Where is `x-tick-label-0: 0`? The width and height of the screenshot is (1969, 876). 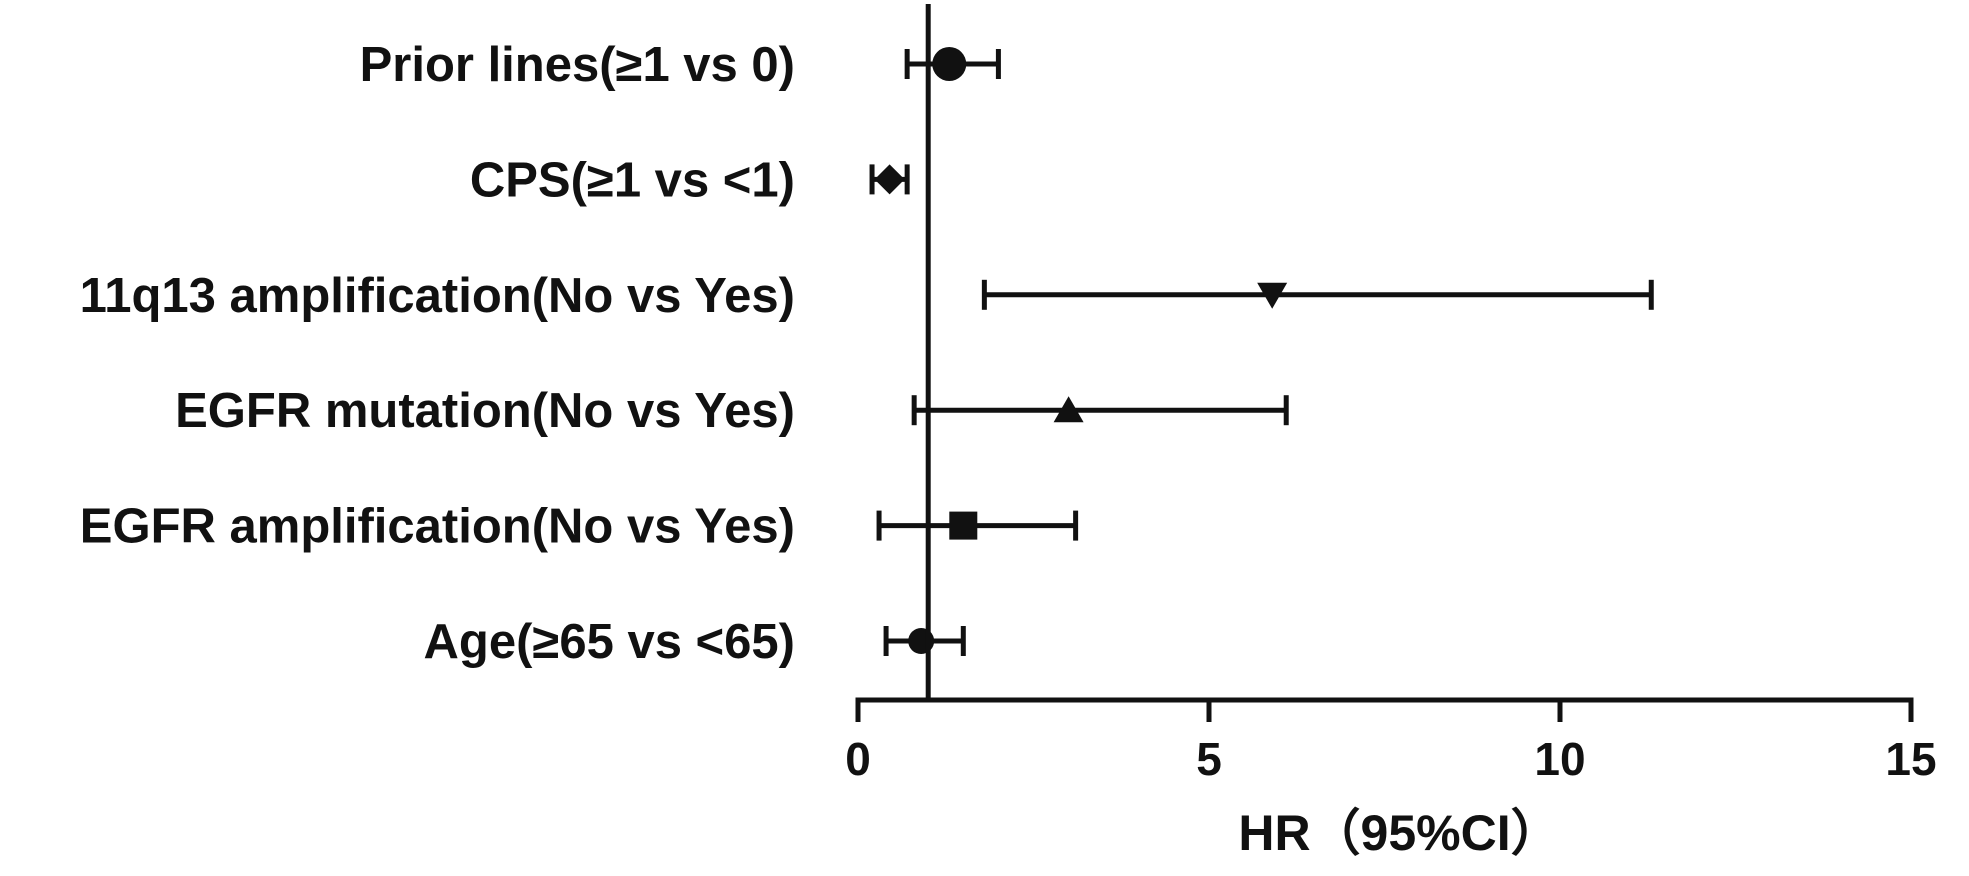
x-tick-label-0: 0 is located at coordinates (858, 759).